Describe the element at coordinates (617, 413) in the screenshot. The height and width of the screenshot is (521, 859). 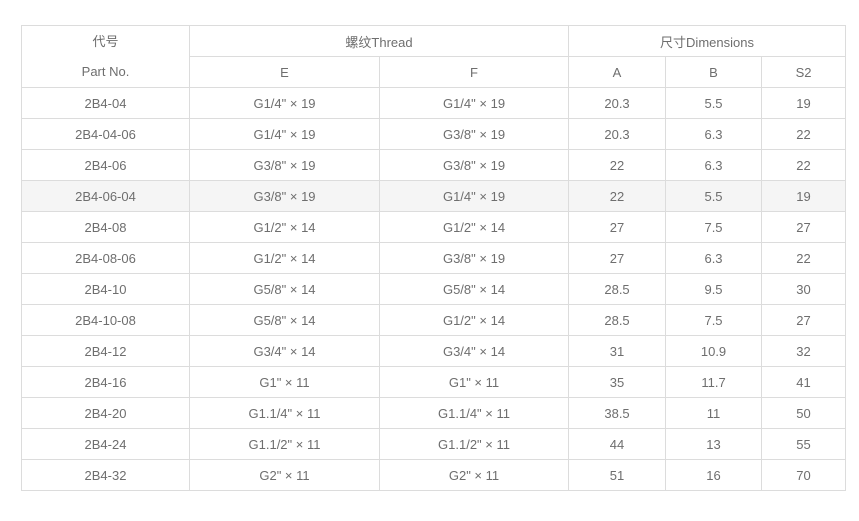
I see `cell-a: 38.5` at that location.